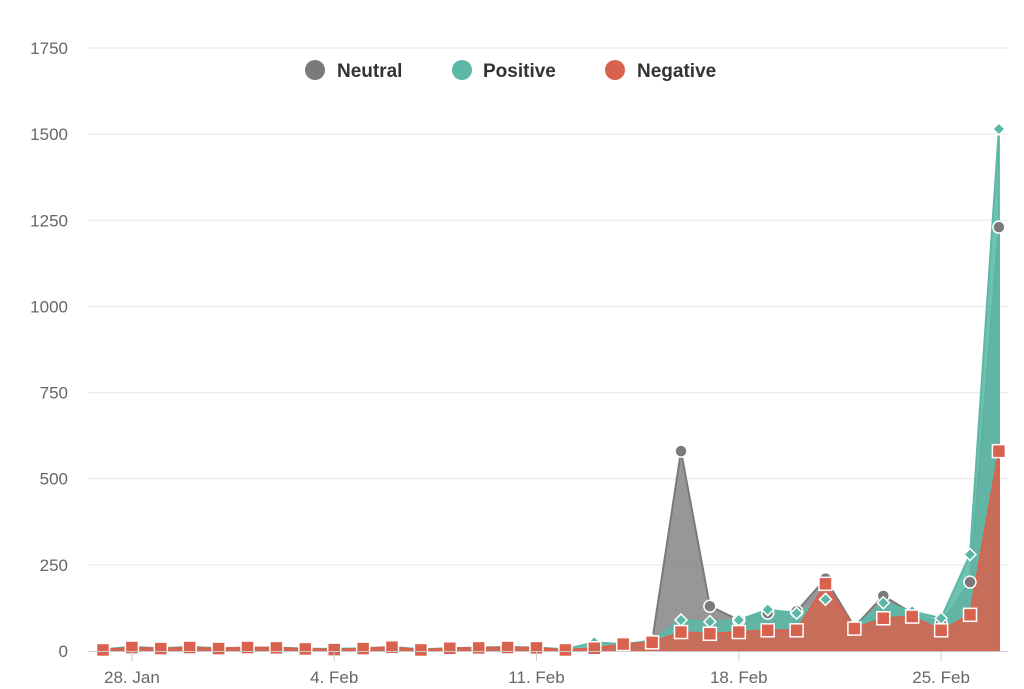 This screenshot has height=689, width=1024. I want to click on y-tick-label: 250, so click(54, 565).